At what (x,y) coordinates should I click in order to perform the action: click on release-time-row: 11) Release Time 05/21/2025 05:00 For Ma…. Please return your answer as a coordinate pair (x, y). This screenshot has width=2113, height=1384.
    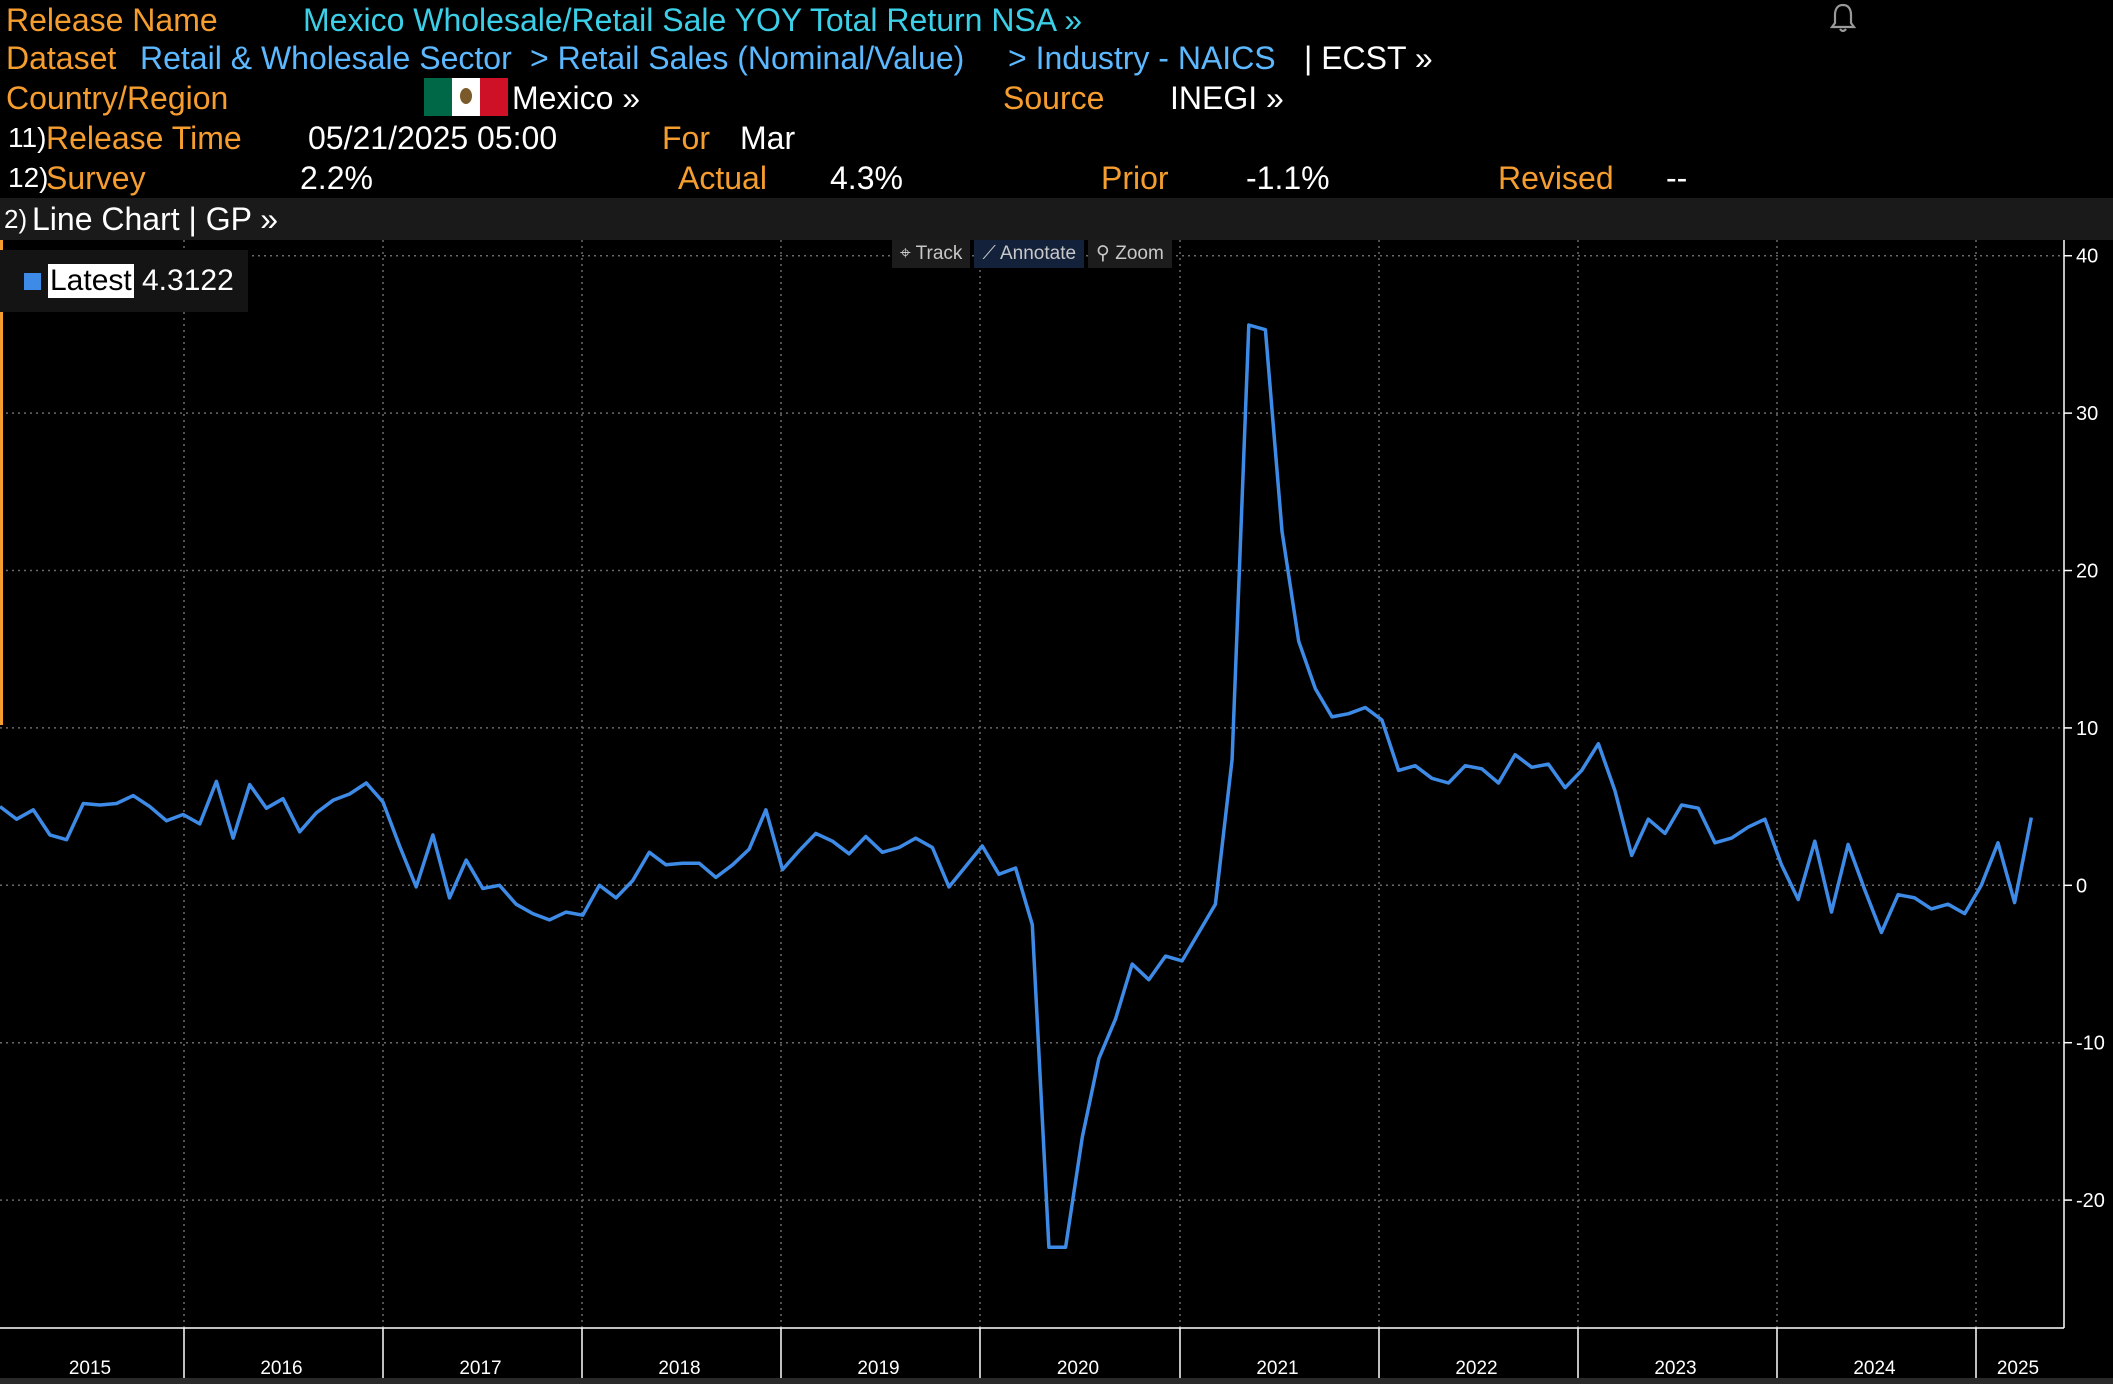
    Looking at the image, I should click on (1056, 138).